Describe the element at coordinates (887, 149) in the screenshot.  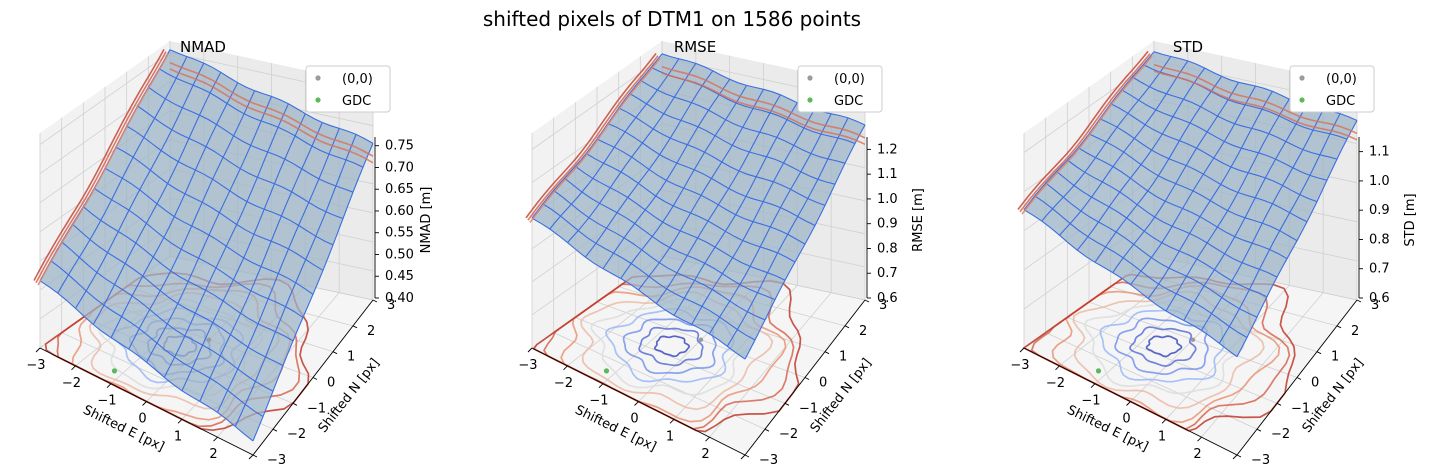
I see `z-tick-label: 1.2` at that location.